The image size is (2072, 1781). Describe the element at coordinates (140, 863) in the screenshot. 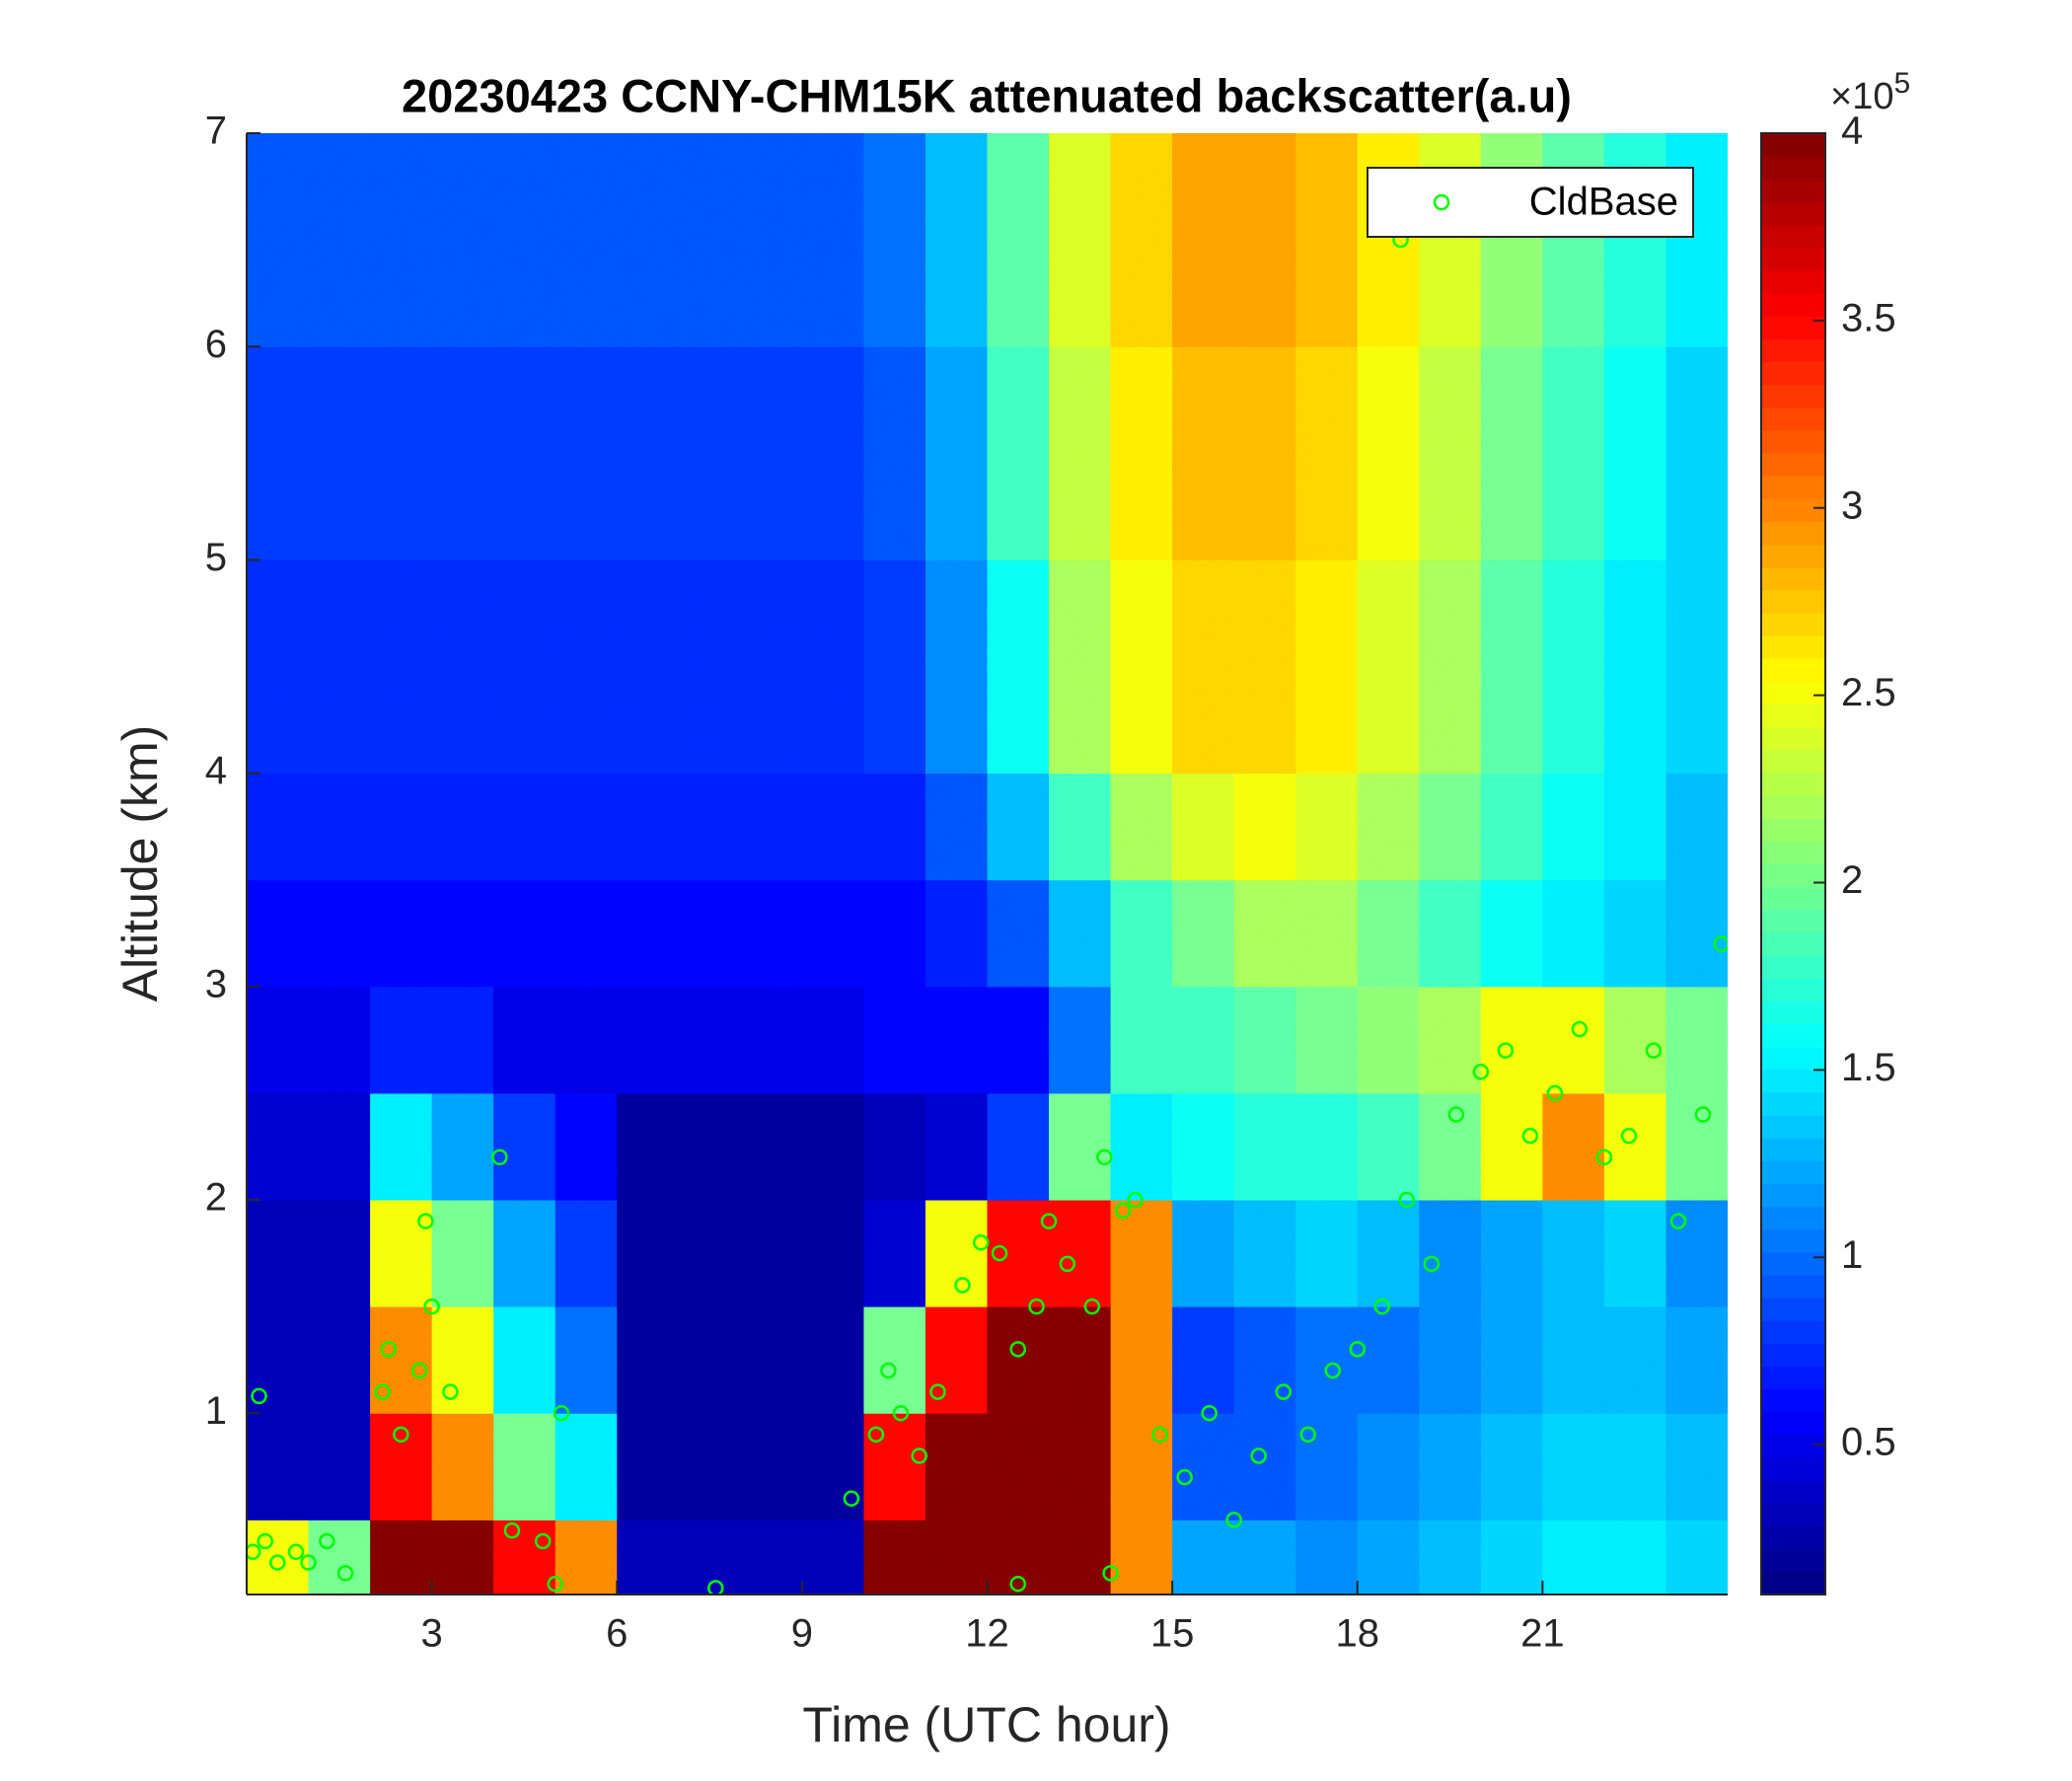

I see `y-axis-label: Altitude (km)` at that location.